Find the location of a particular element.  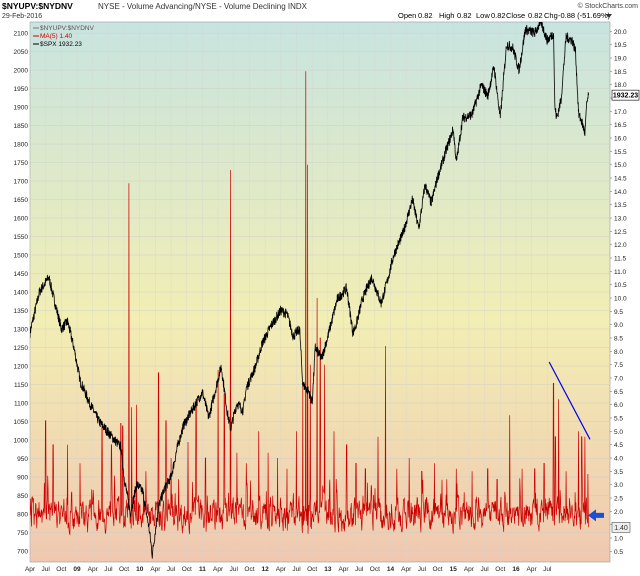

left-tick-label: 1900 is located at coordinates (21, 108).